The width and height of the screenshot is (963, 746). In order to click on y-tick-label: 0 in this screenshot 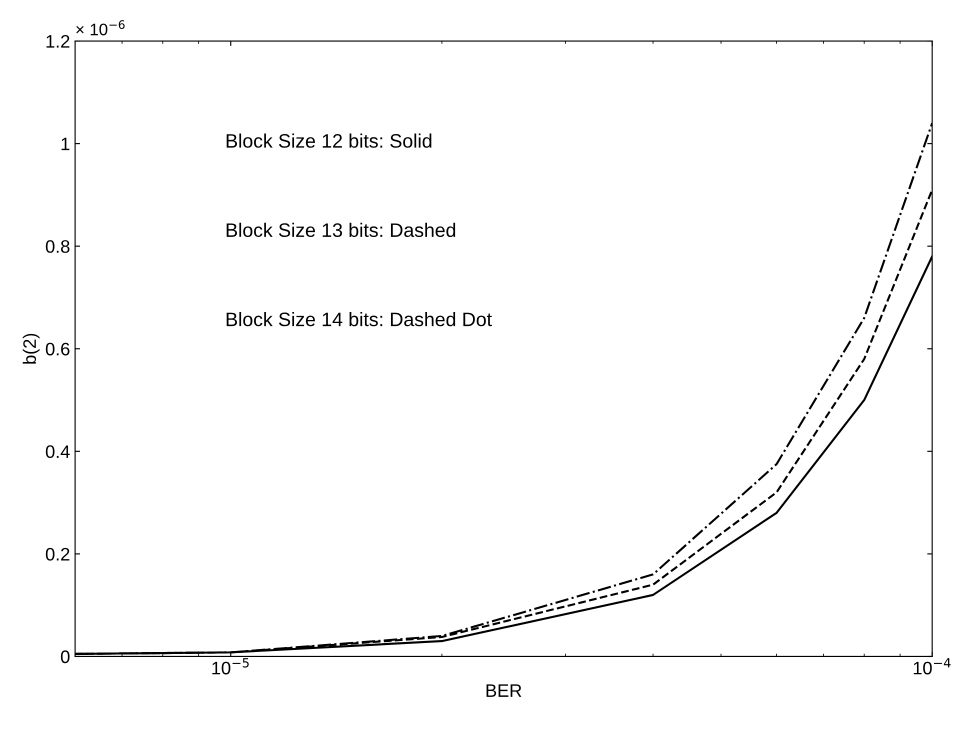, I will do `click(65, 657)`.